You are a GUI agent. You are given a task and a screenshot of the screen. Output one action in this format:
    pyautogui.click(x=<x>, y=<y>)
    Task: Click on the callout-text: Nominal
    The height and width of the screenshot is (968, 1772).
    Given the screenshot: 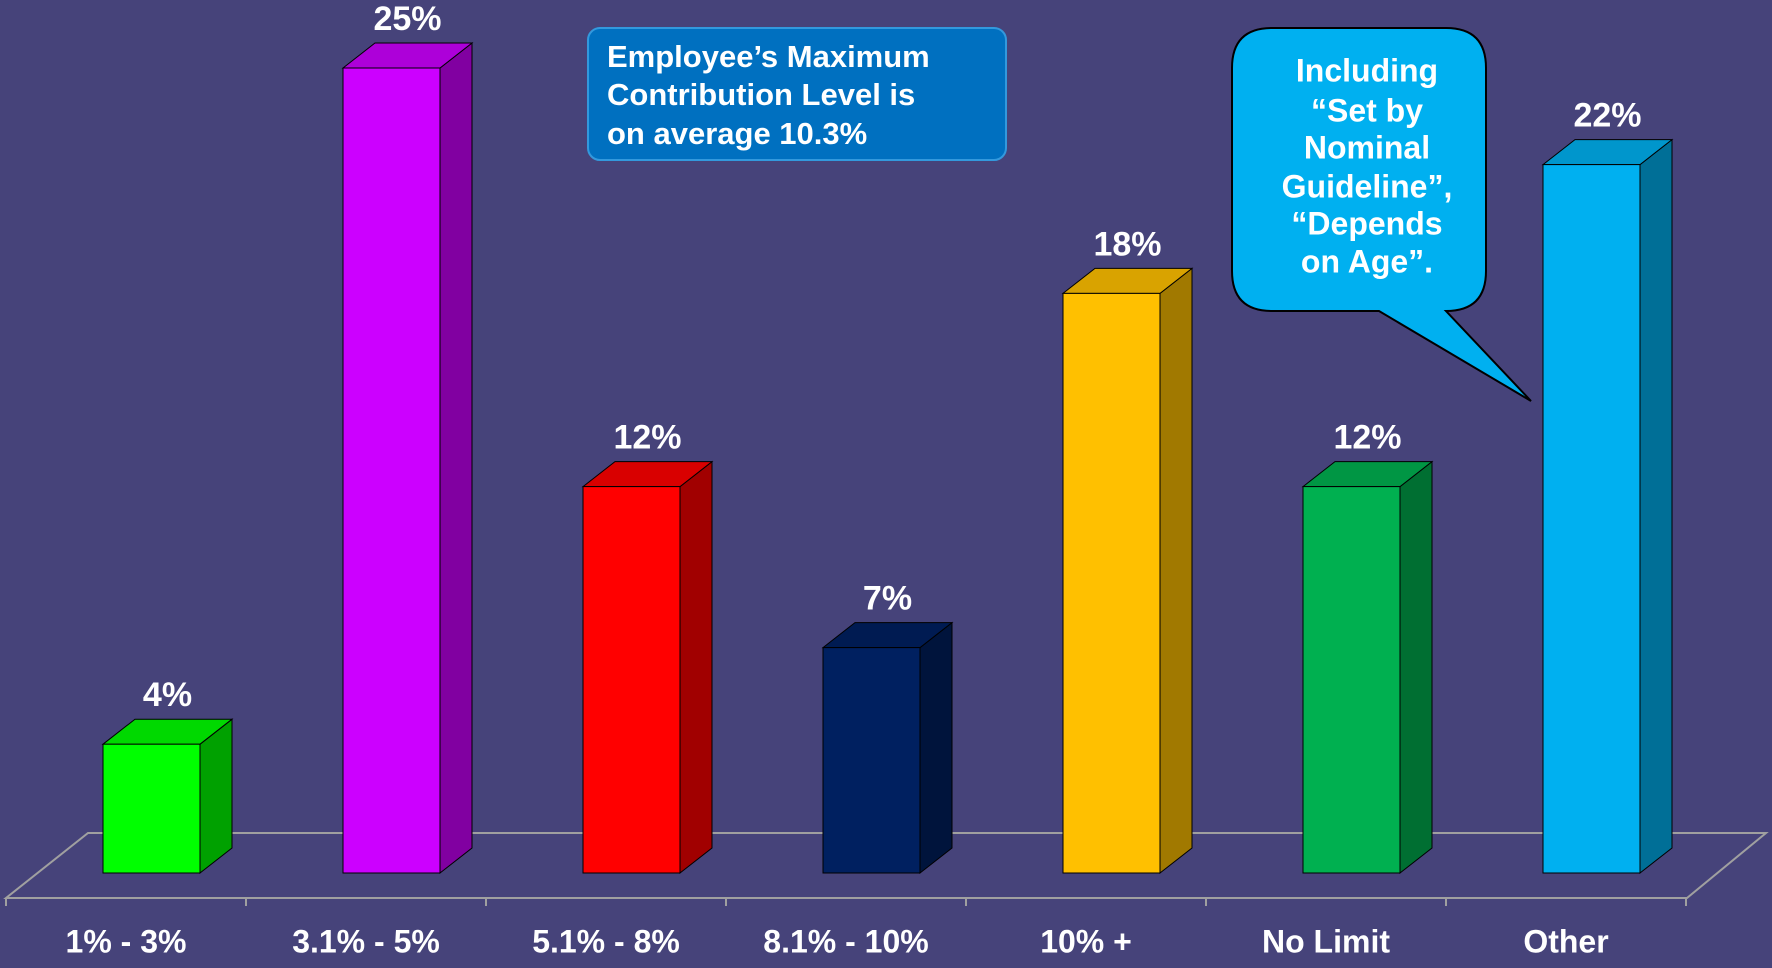 What is the action you would take?
    pyautogui.click(x=1367, y=147)
    